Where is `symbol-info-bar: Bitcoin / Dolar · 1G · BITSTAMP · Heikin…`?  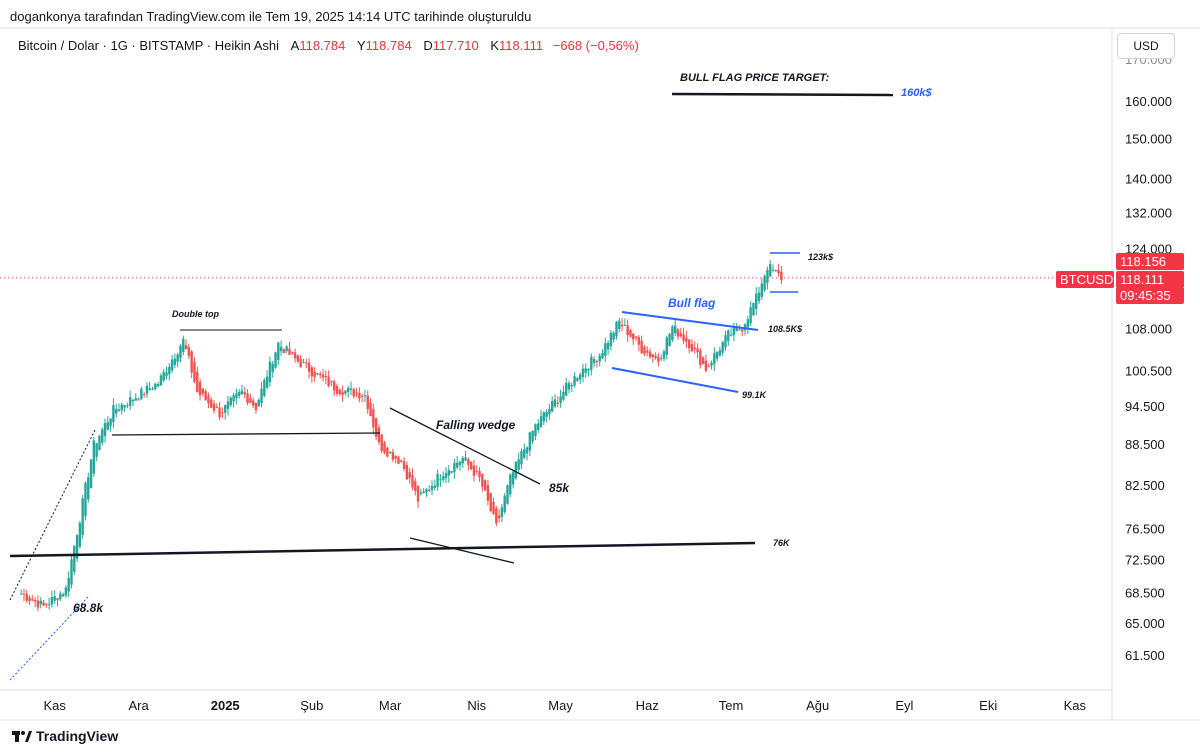 symbol-info-bar: Bitcoin / Dolar · 1G · BITSTAMP · Heikin… is located at coordinates (328, 45).